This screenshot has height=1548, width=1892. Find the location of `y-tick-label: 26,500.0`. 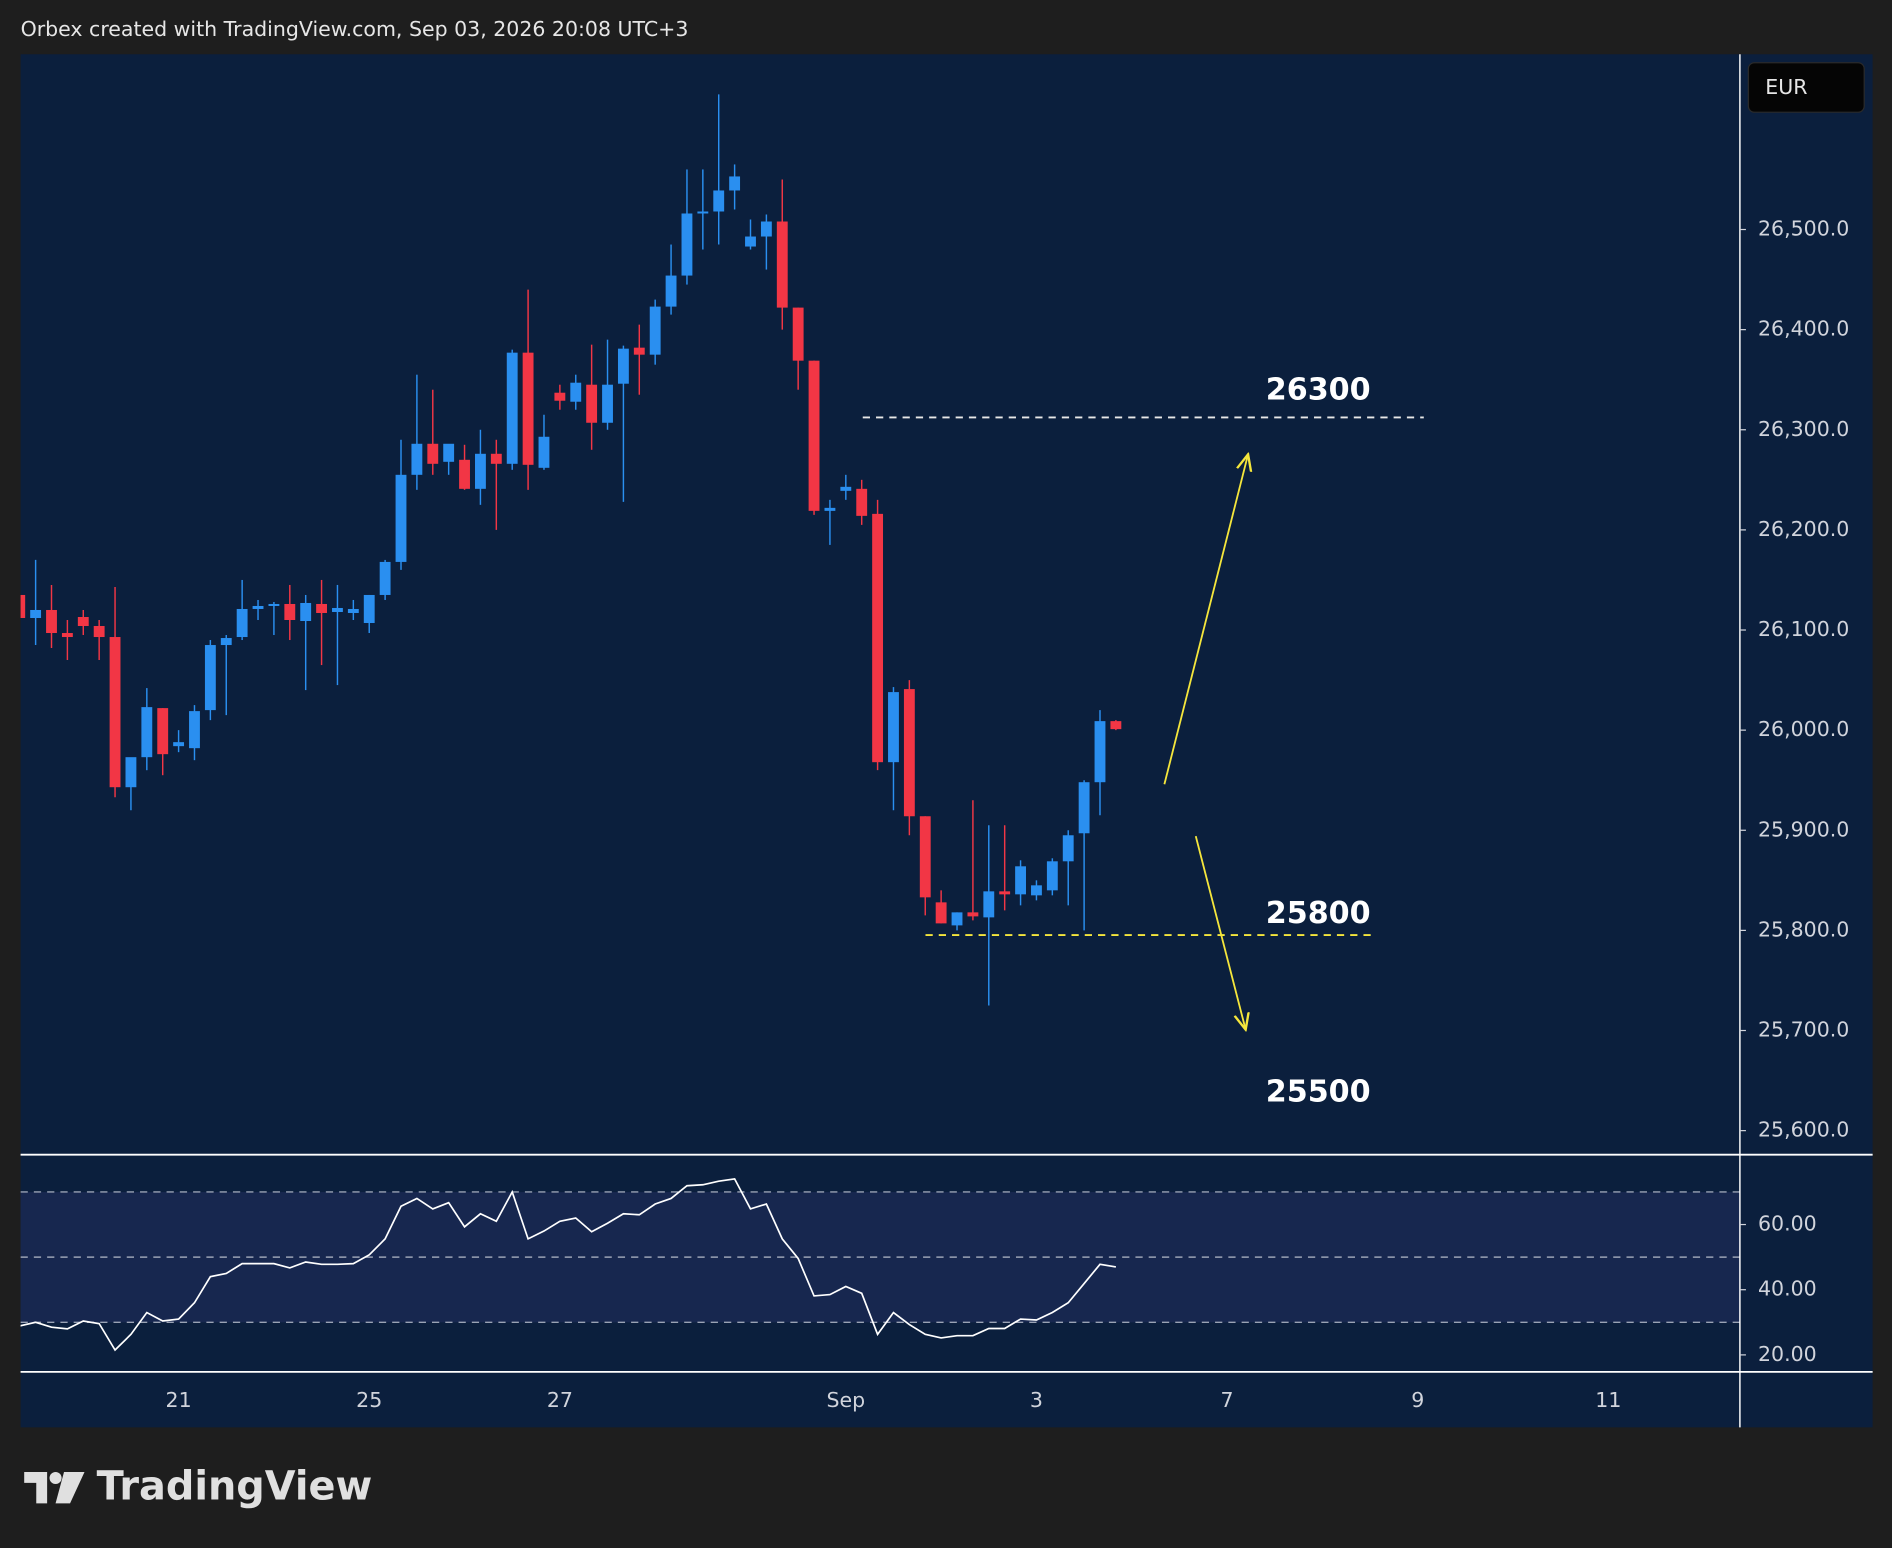

y-tick-label: 26,500.0 is located at coordinates (1803, 229).